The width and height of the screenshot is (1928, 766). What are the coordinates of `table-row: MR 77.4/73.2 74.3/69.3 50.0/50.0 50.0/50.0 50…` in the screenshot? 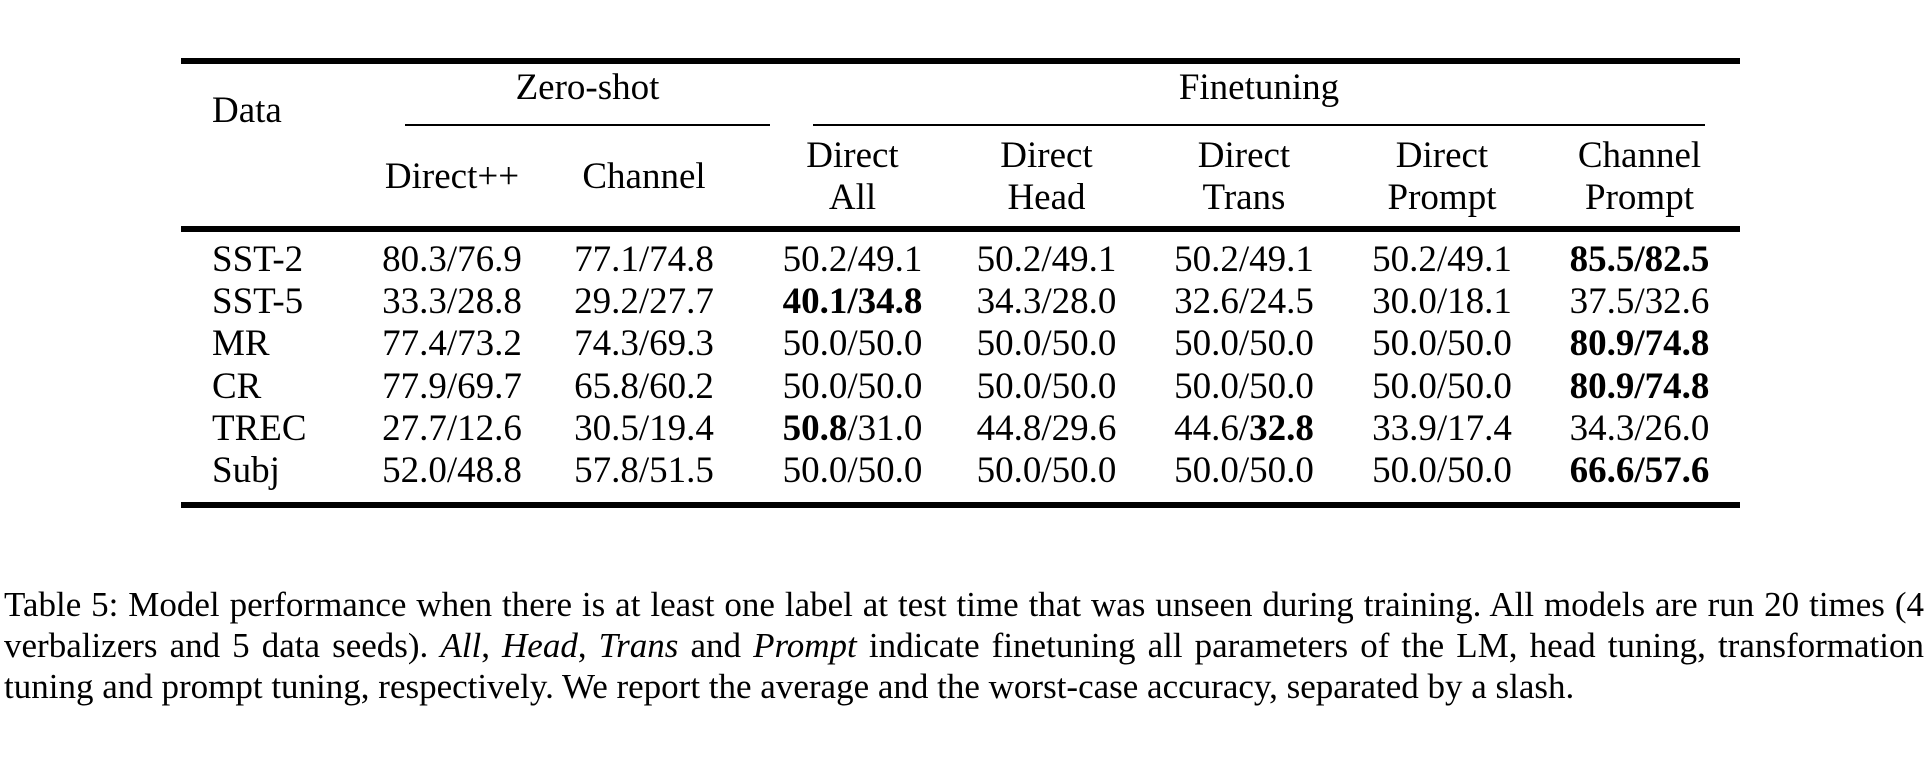 It's located at (960, 344).